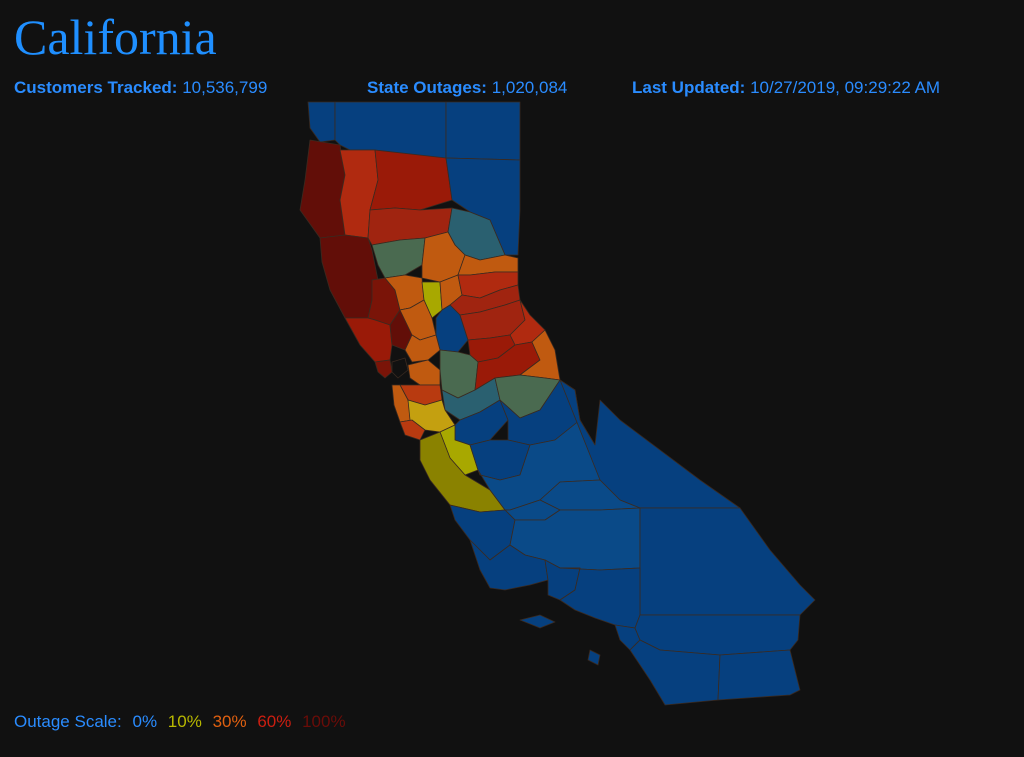 The width and height of the screenshot is (1024, 757). I want to click on outage-scale-legend: Outage Scale: 0% 10% 30% 60% 100%, so click(183, 722).